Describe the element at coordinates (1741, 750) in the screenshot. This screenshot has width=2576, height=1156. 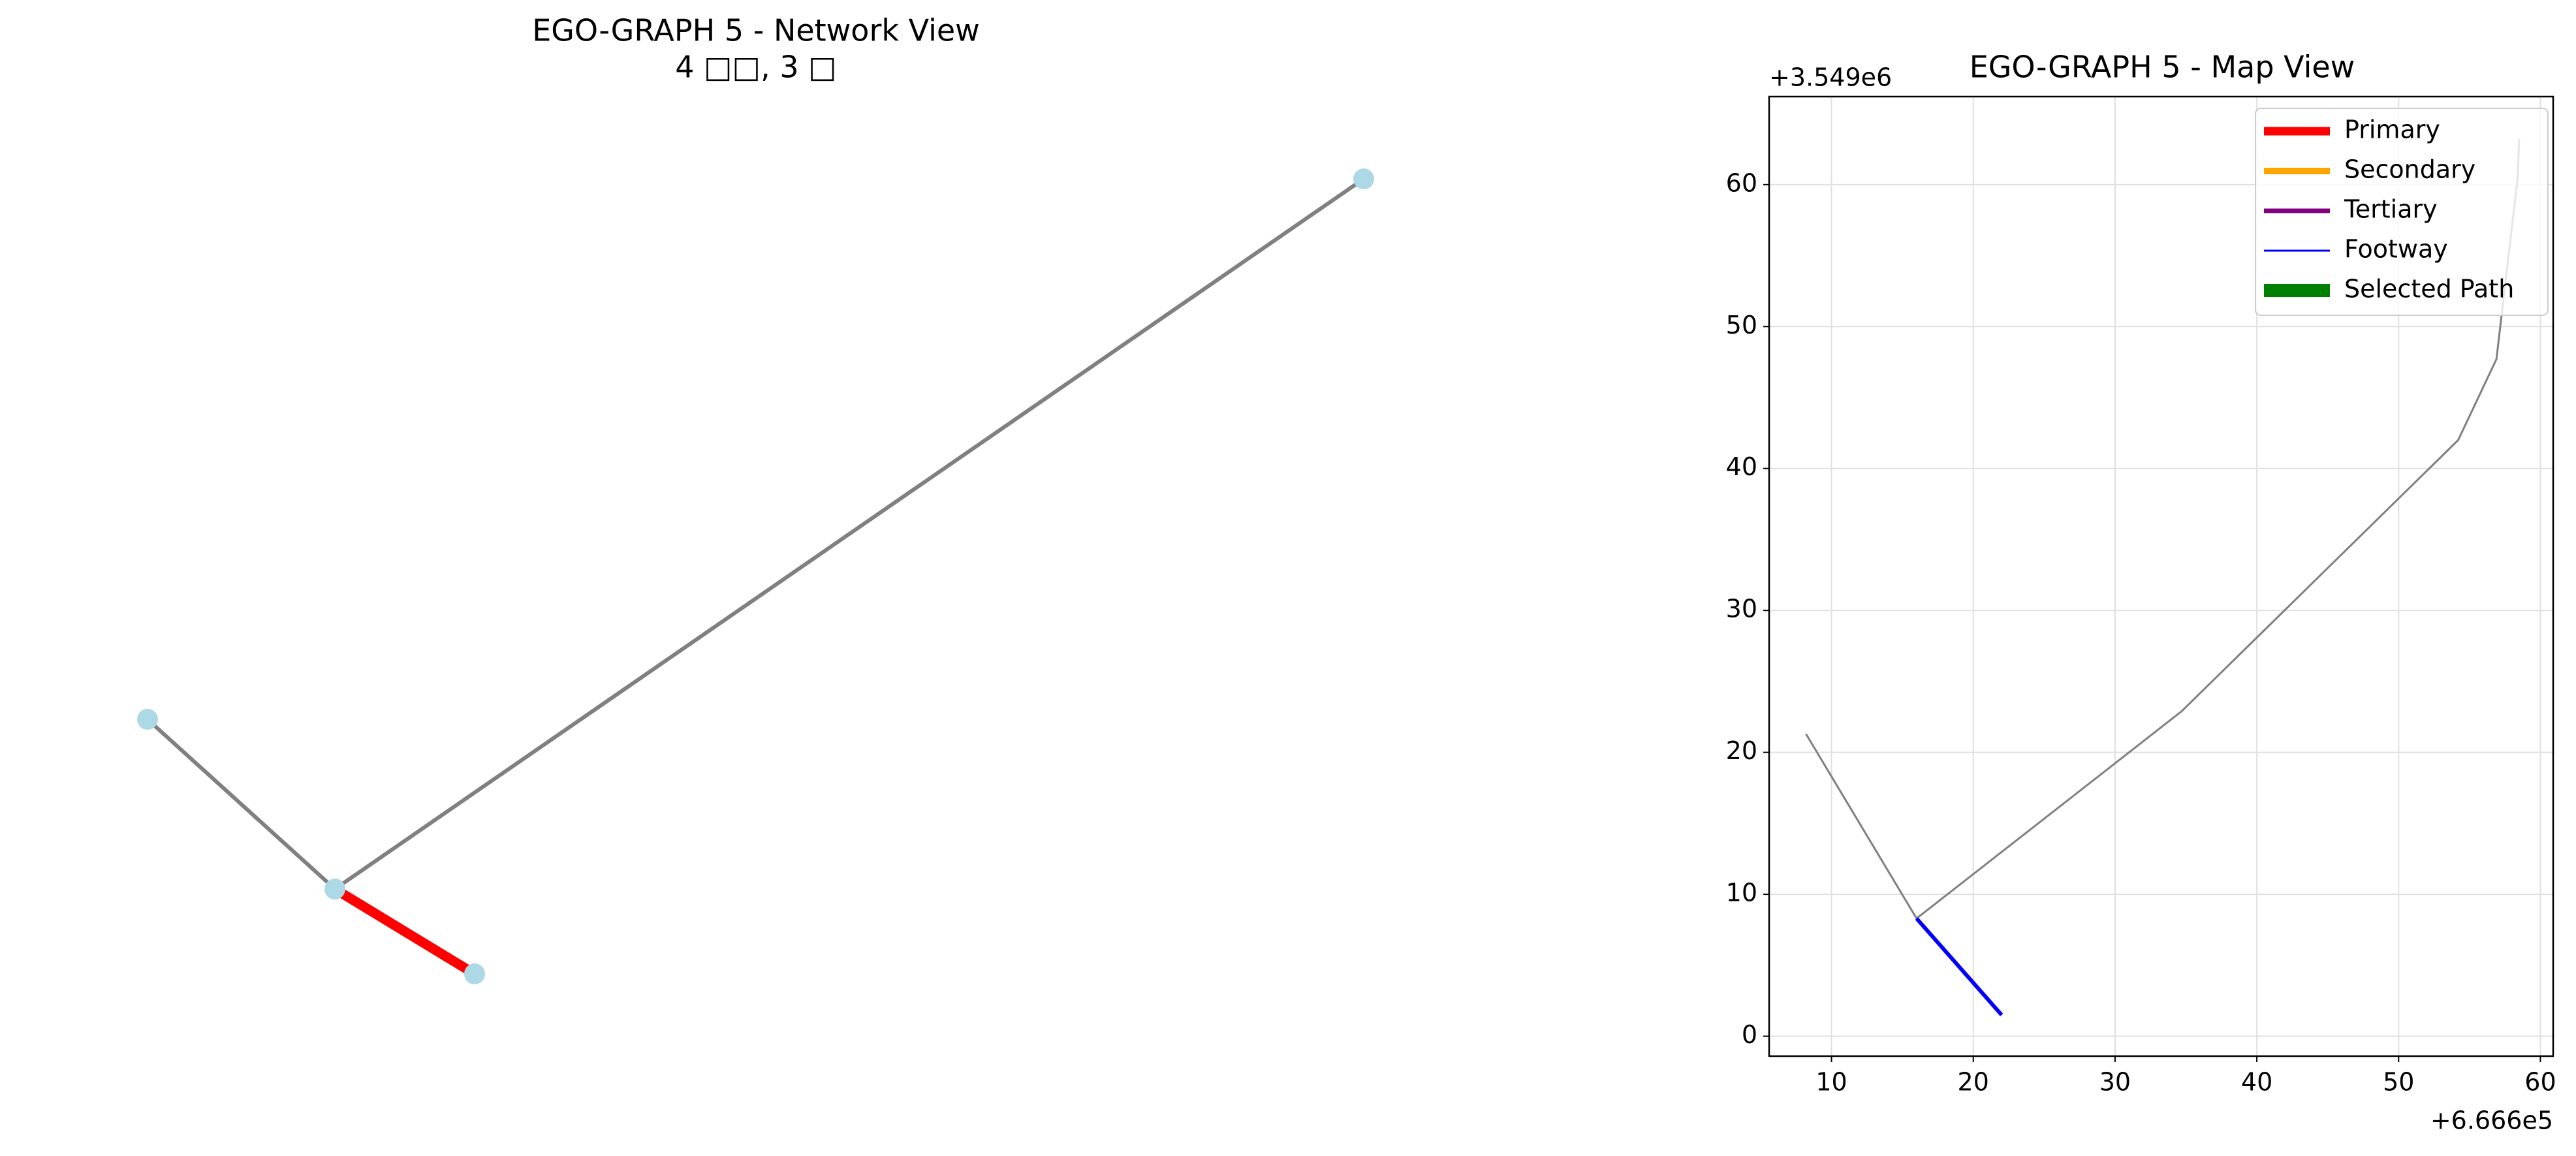
I see `y-tick-label: 20` at that location.